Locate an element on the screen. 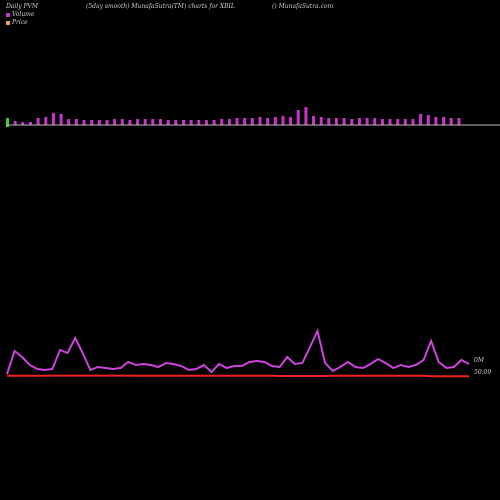  legend-volume-swatch is located at coordinates (8, 14).